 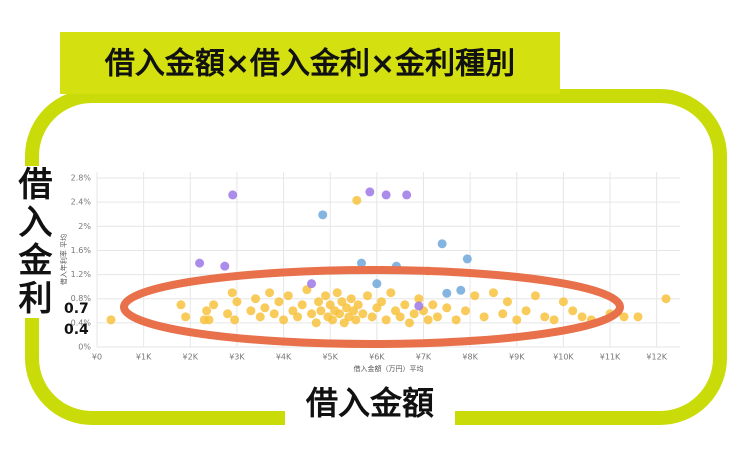 I want to click on y-tick-label: 1.2%, so click(x=81, y=274).